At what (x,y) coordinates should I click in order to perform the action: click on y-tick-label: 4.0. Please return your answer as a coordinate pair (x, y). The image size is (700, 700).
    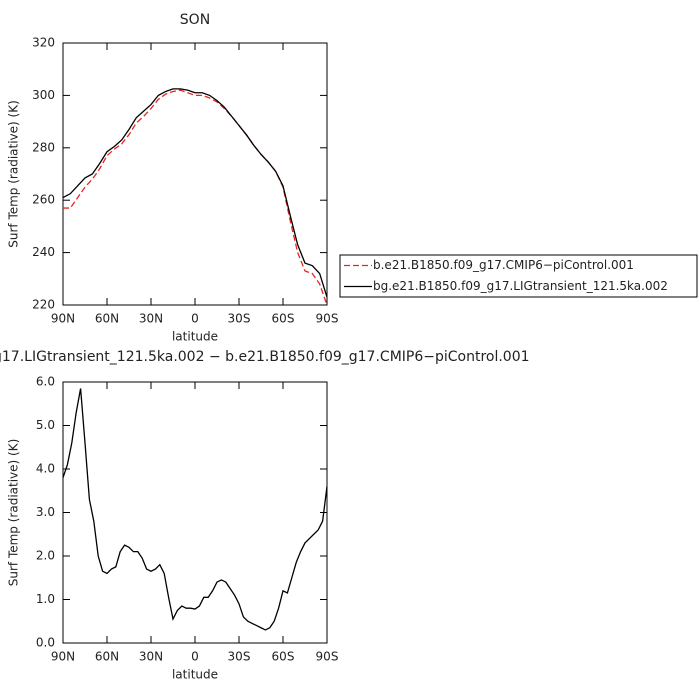
    Looking at the image, I should click on (45, 469).